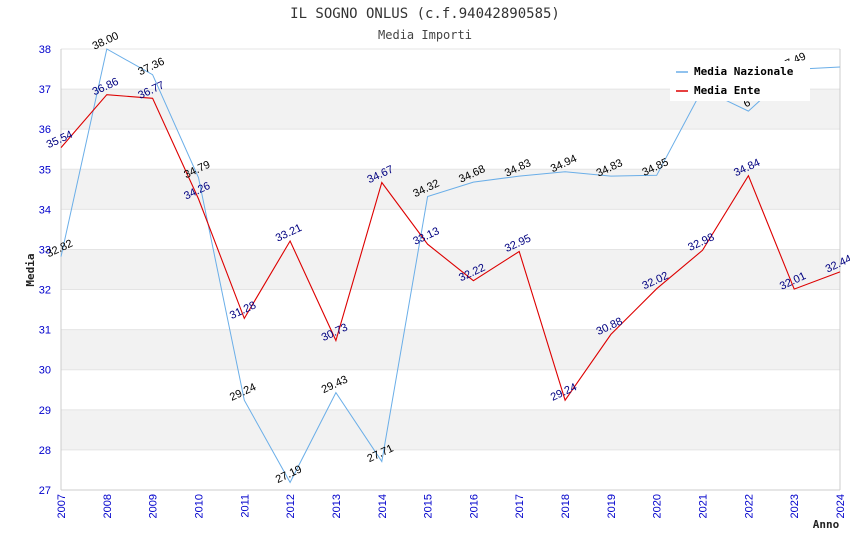  I want to click on x-tick-label: 2012, so click(291, 506).